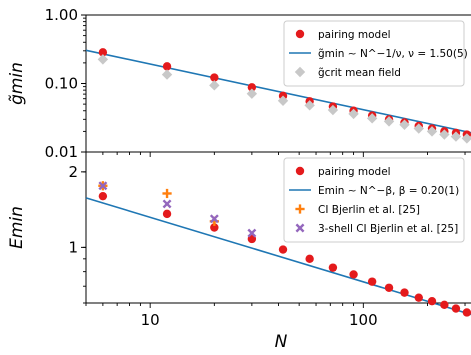 This screenshot has height=355, width=471. I want to click on legend-label: g̃crit mean field, so click(359, 73).